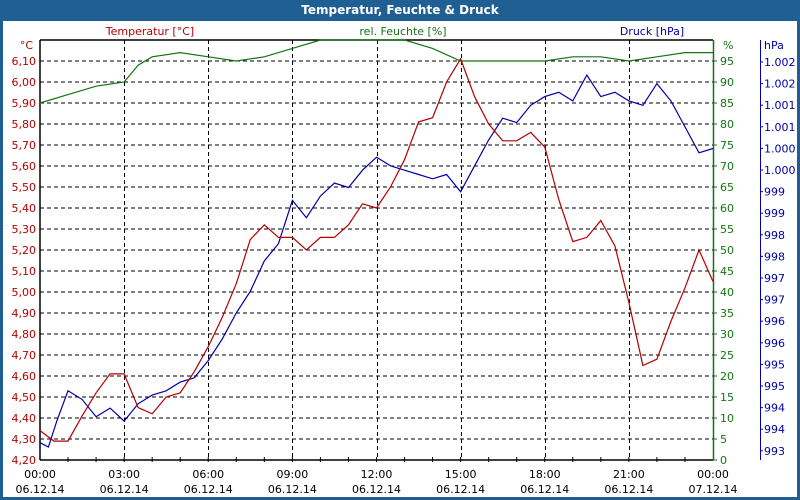 The height and width of the screenshot is (500, 800). What do you see at coordinates (24, 271) in the screenshot?
I see `y-tick-temperature: 5,10` at bounding box center [24, 271].